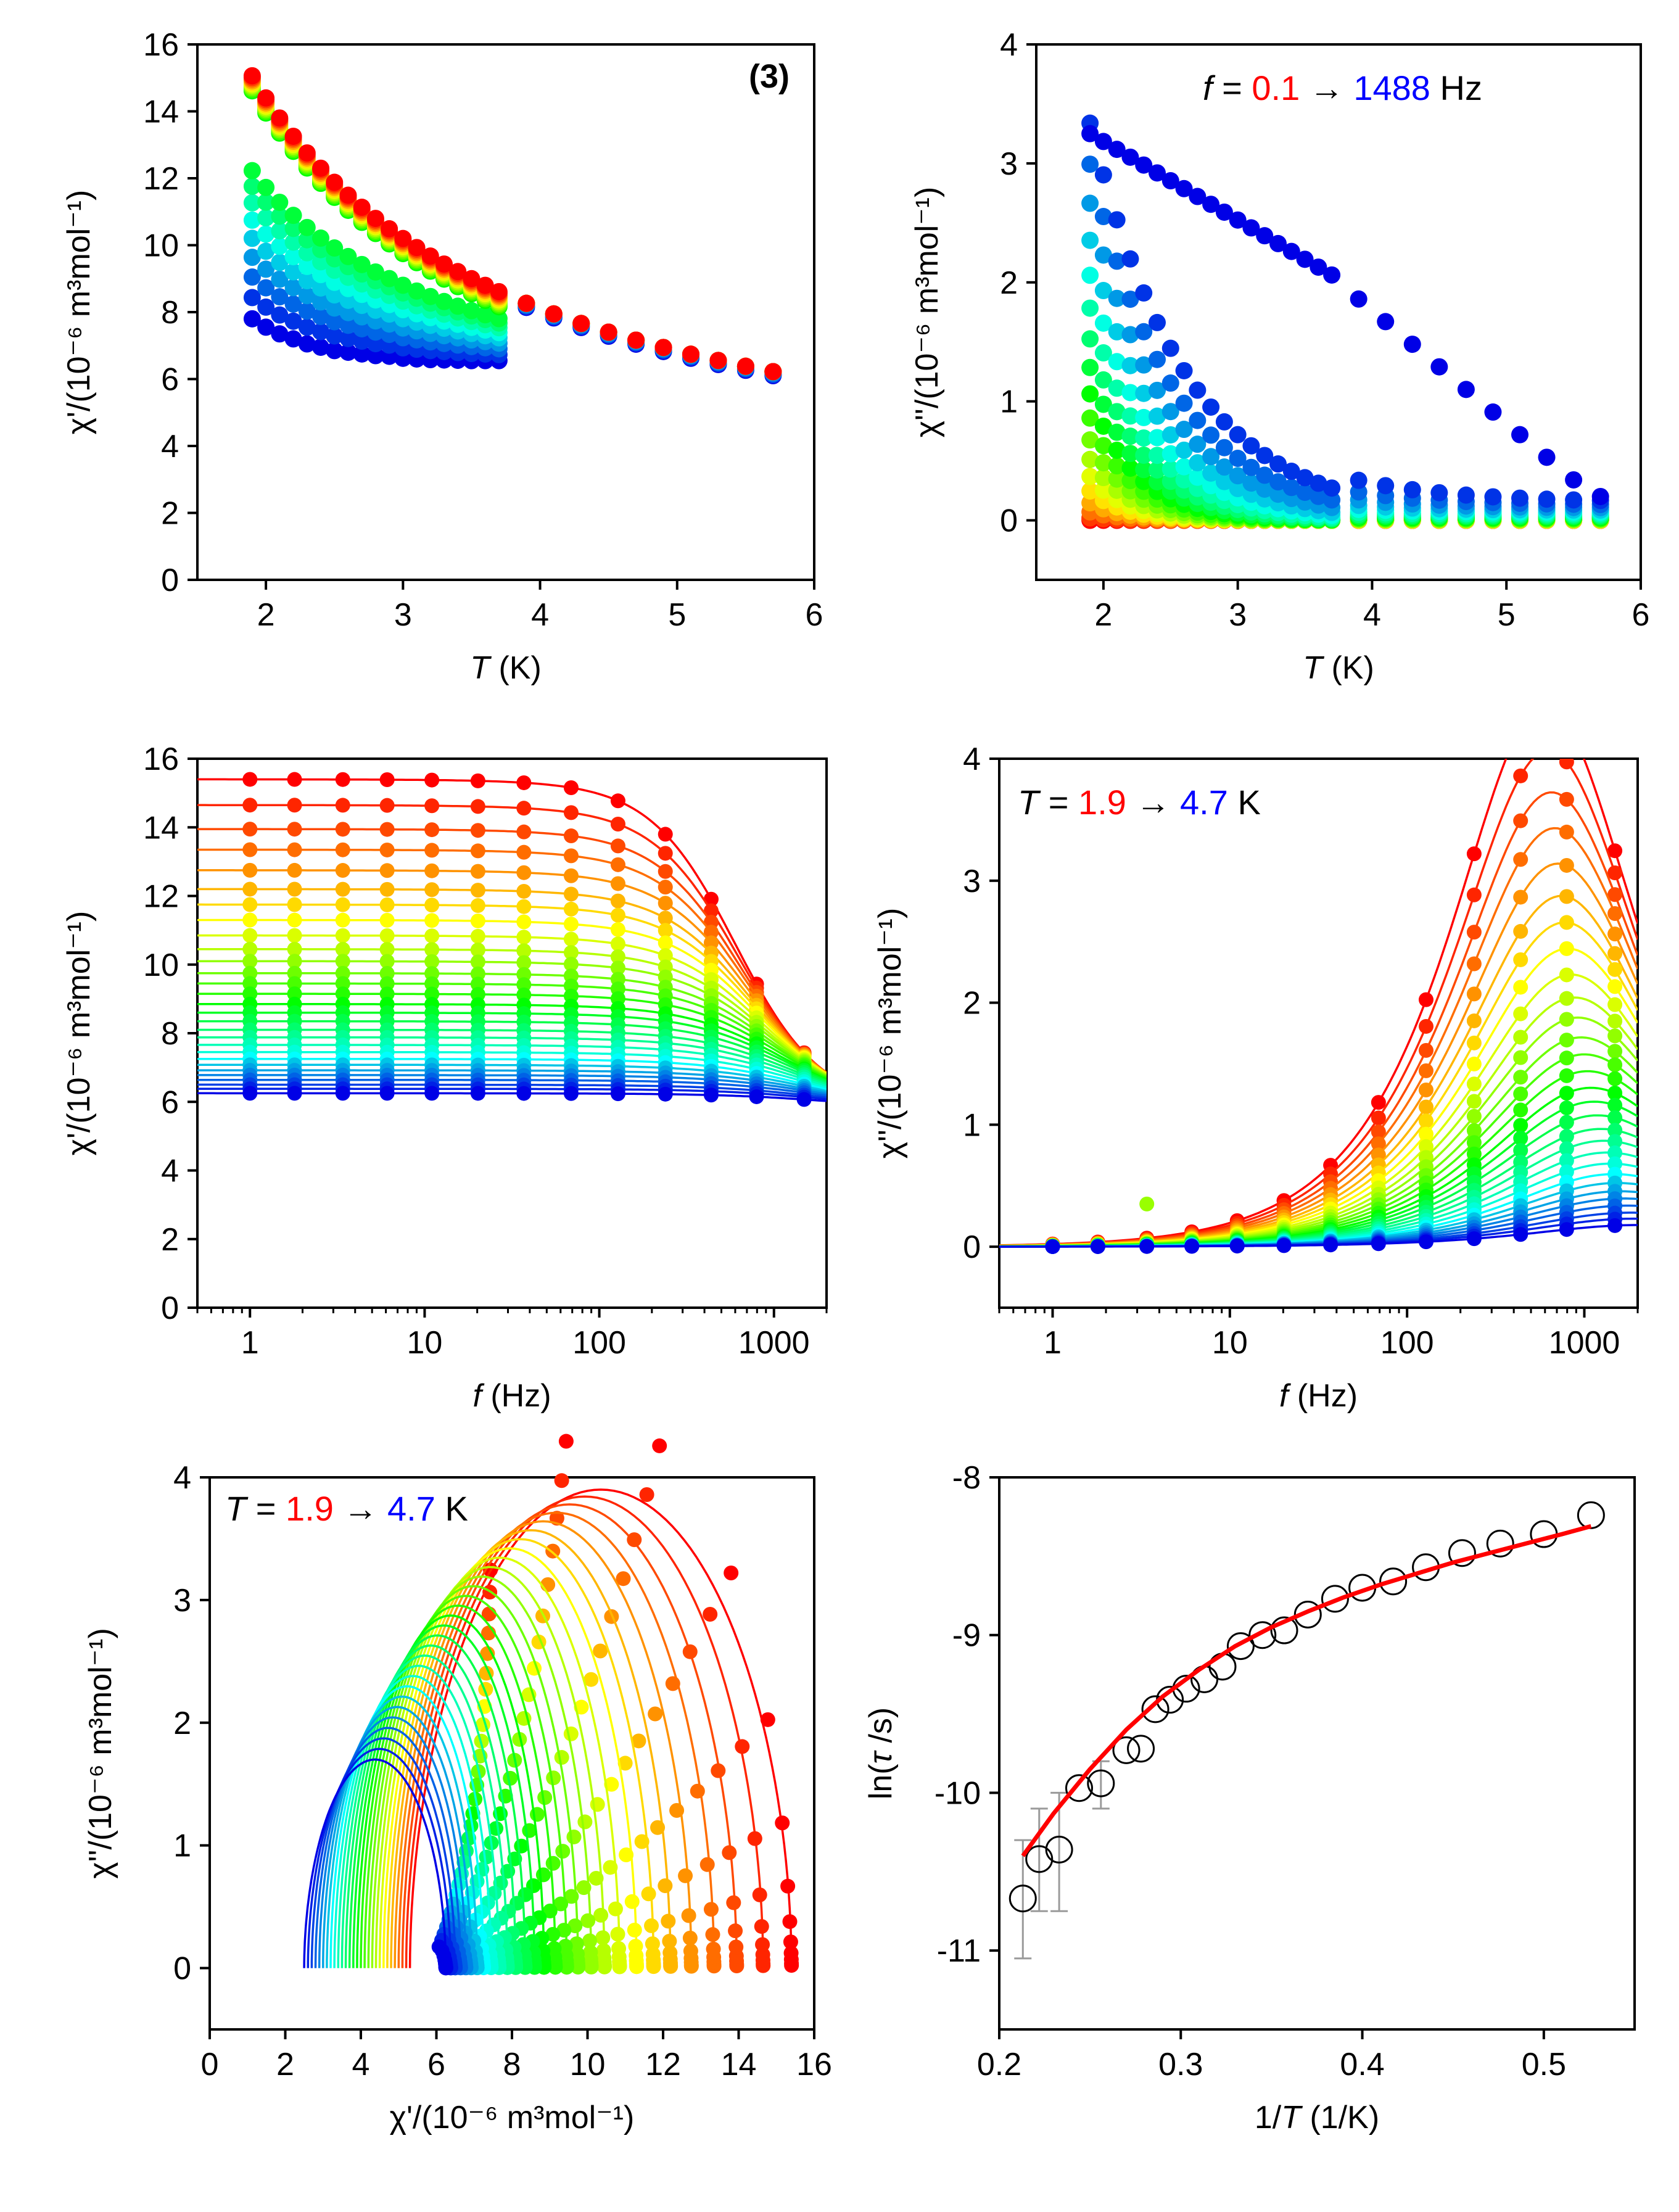  What do you see at coordinates (1285, 1396) in the screenshot?
I see `x-axis-title-var: f` at bounding box center [1285, 1396].